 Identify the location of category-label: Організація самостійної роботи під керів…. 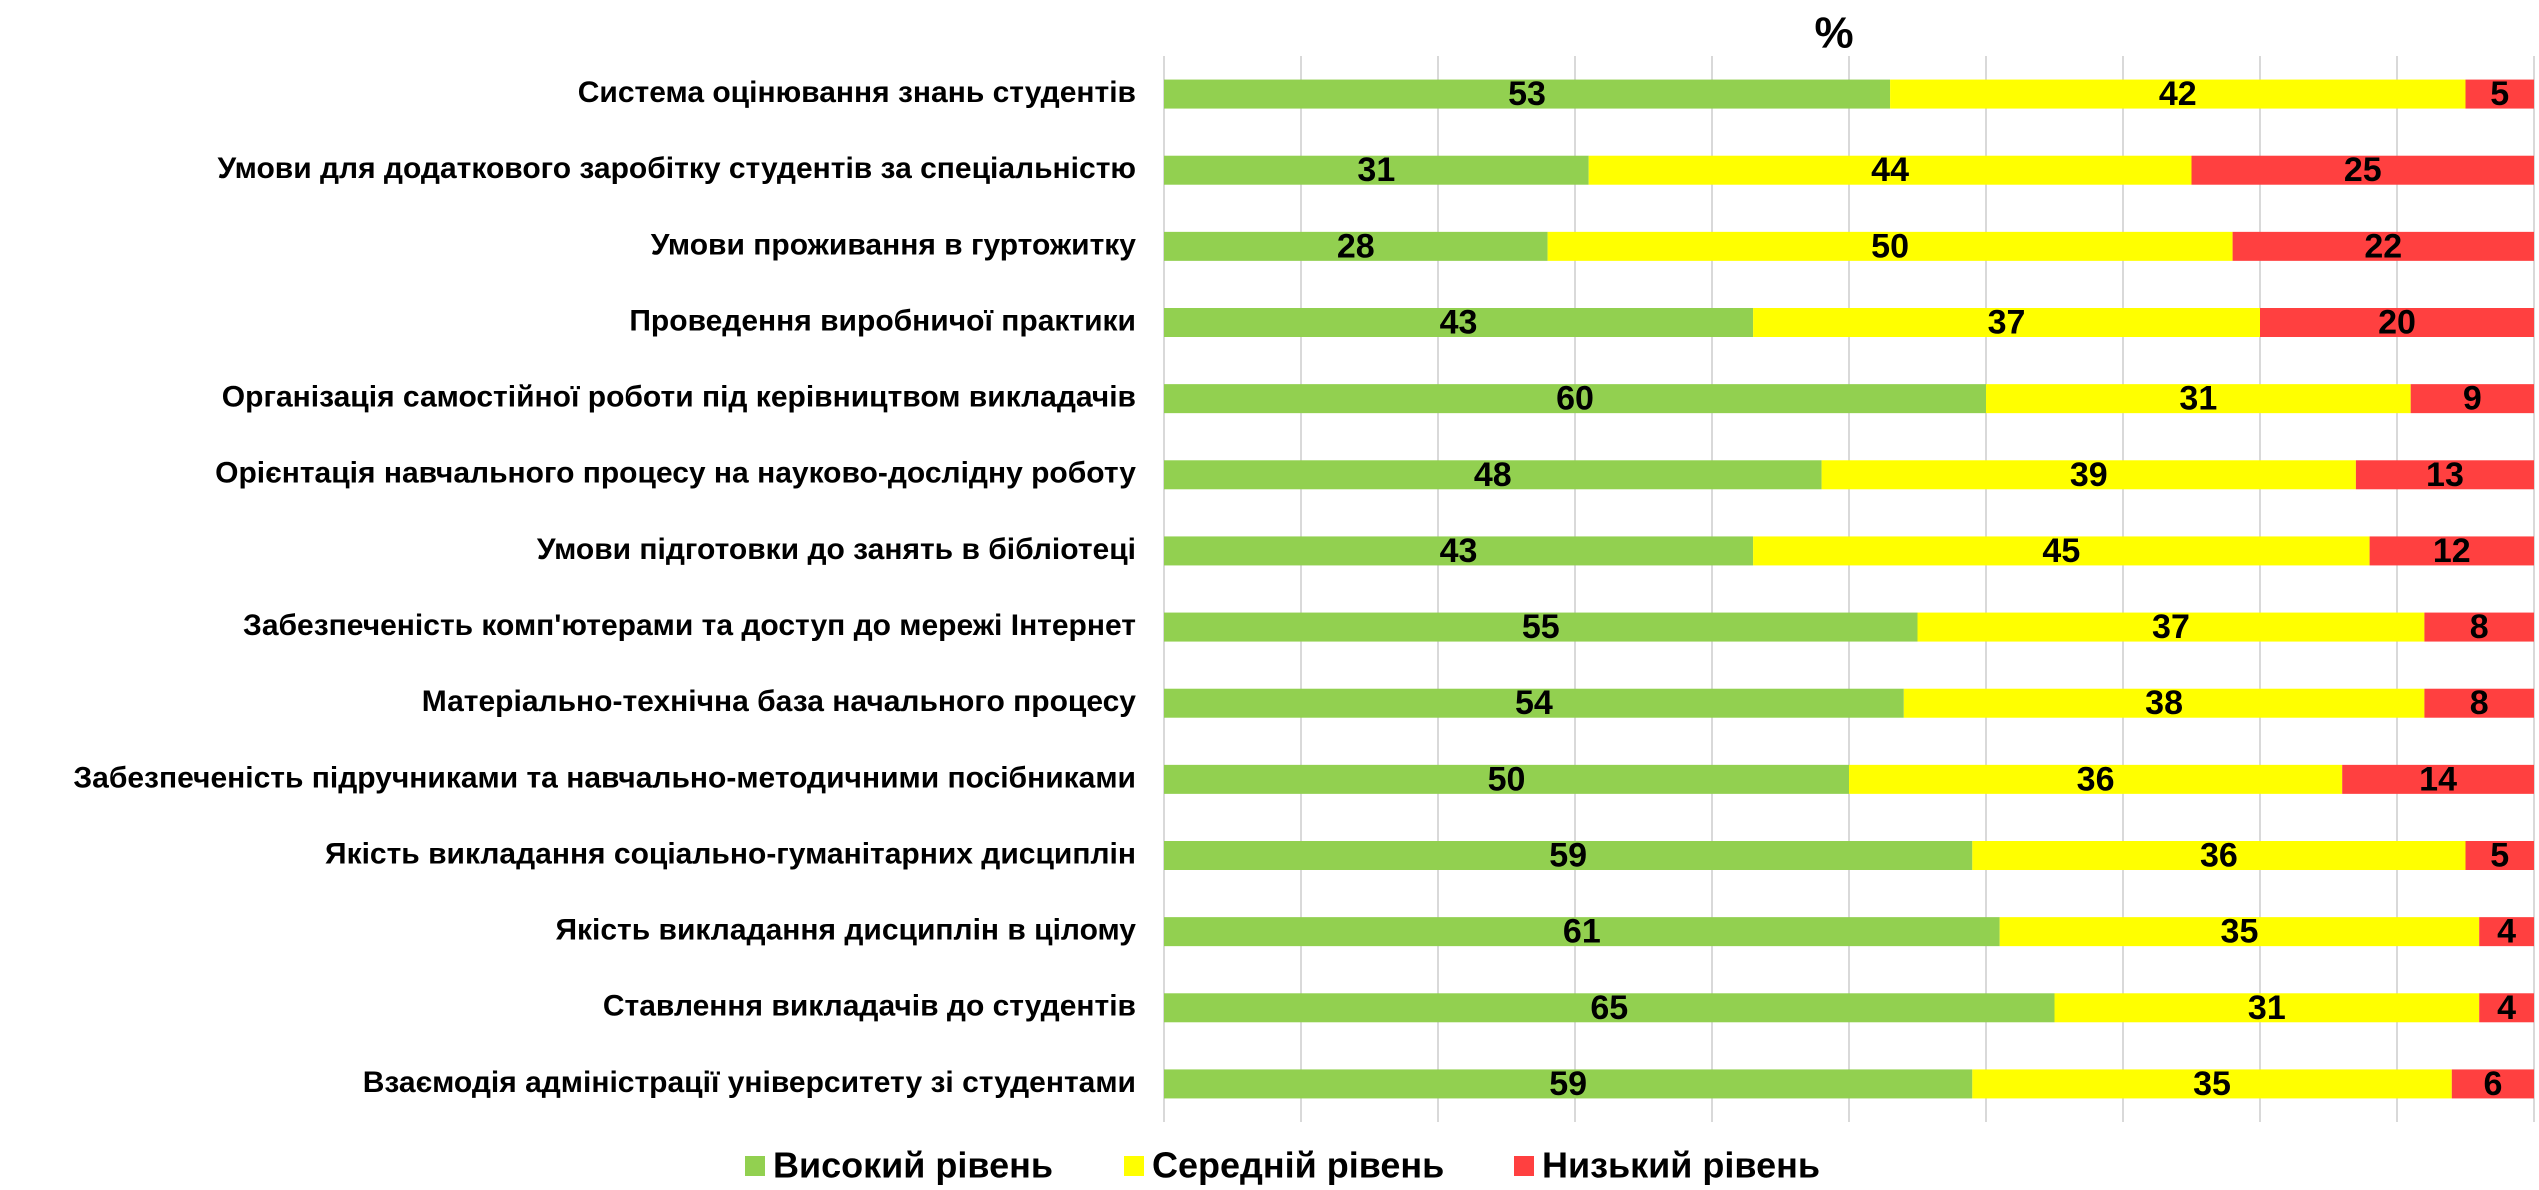
(679, 397).